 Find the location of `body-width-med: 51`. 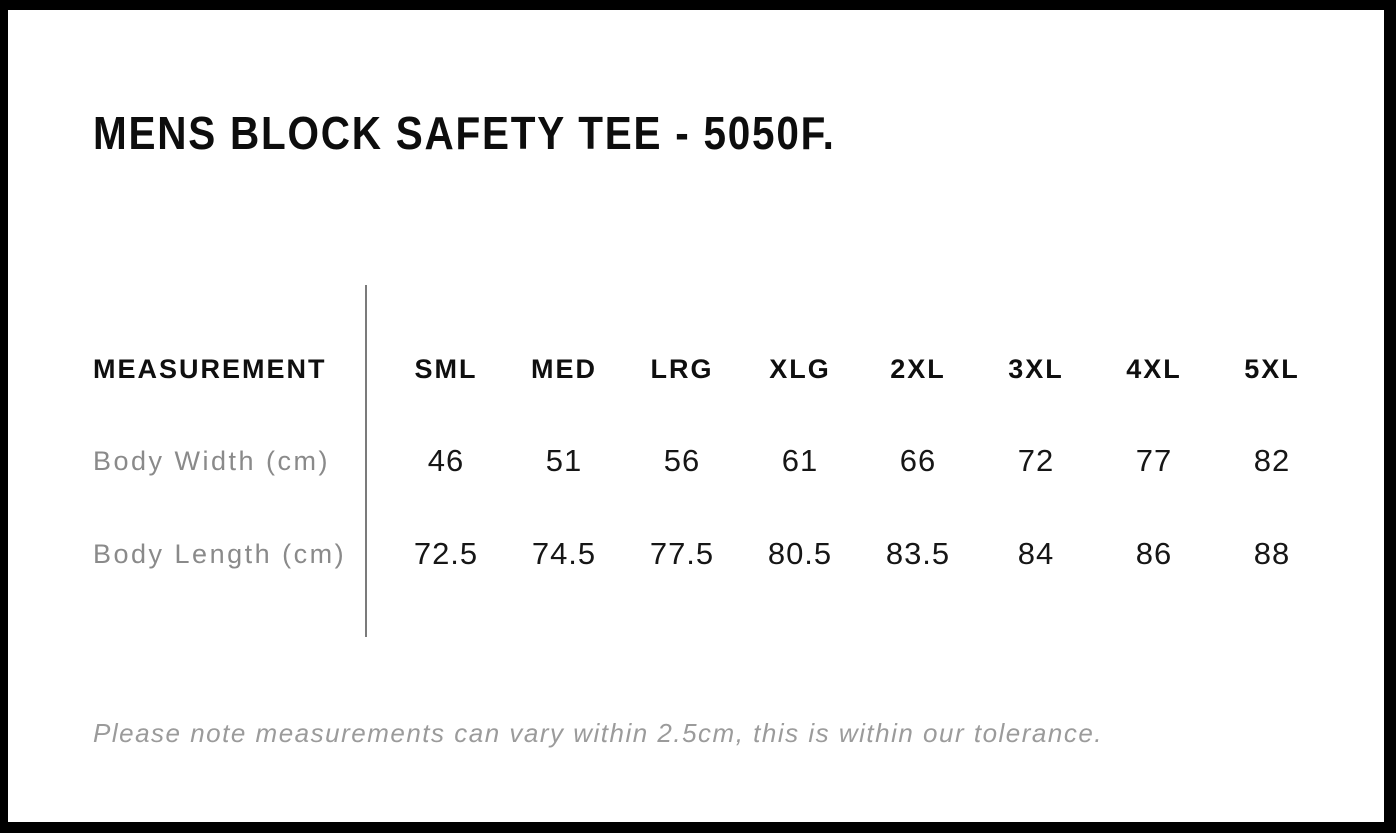

body-width-med: 51 is located at coordinates (564, 460).